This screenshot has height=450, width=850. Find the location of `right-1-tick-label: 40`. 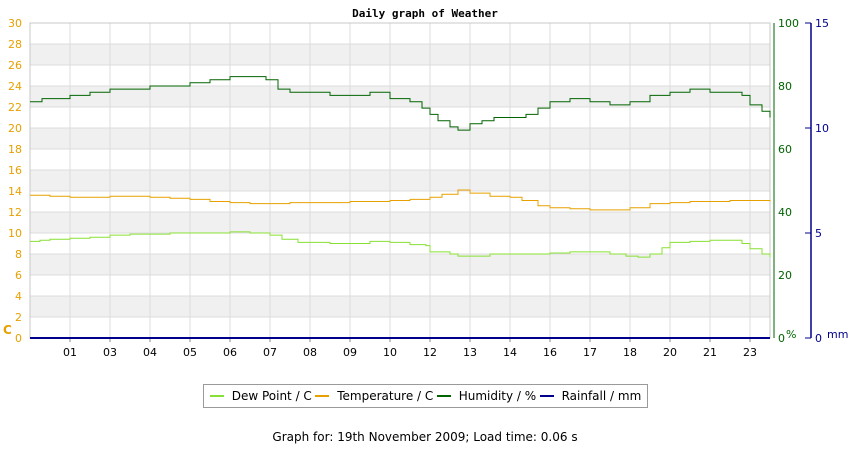

right-1-tick-label: 40 is located at coordinates (785, 212).